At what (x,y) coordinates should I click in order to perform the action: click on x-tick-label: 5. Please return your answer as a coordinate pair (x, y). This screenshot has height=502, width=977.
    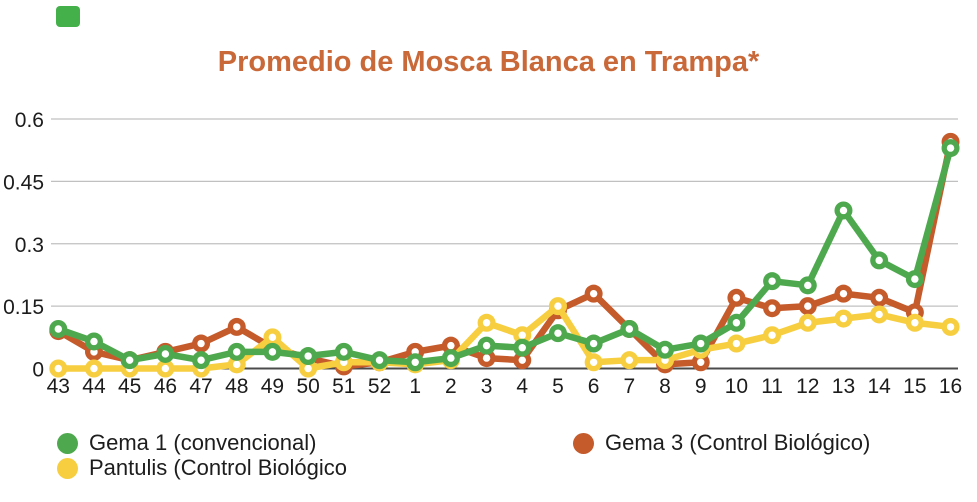
    Looking at the image, I should click on (558, 386).